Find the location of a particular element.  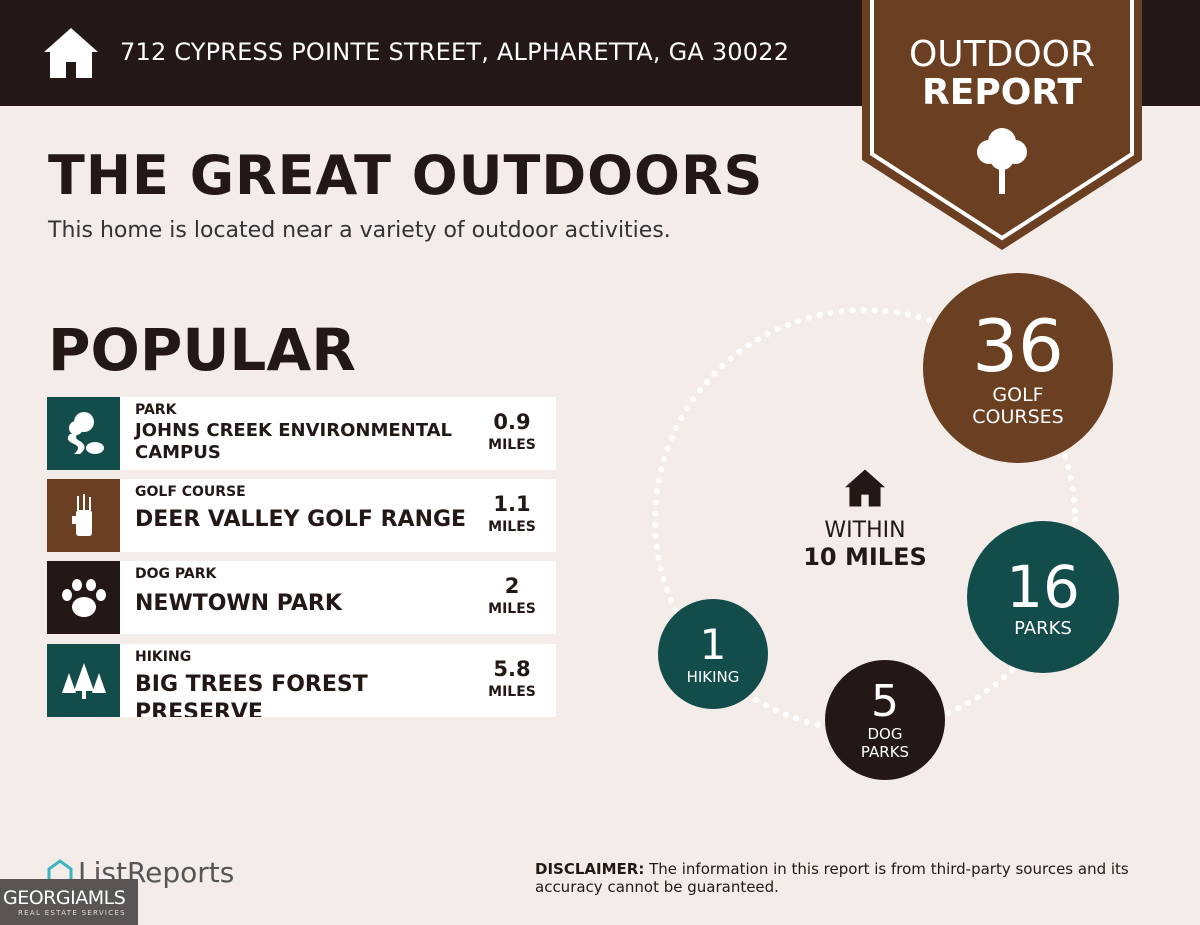

list-item: DOG PARK NEWTOWN PARK 2 MILES is located at coordinates (301, 597).